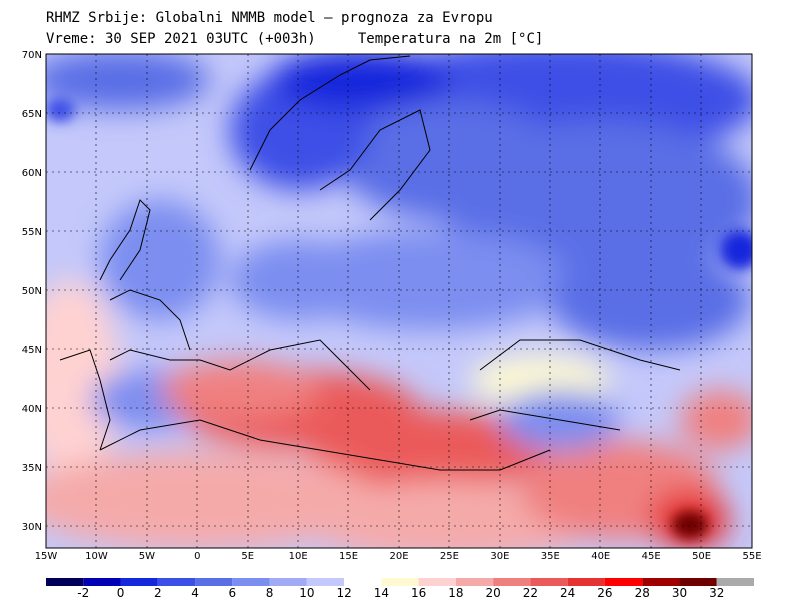 Image resolution: width=800 pixels, height=600 pixels. Describe the element at coordinates (449, 556) in the screenshot. I see `lon-label: 25E` at that location.